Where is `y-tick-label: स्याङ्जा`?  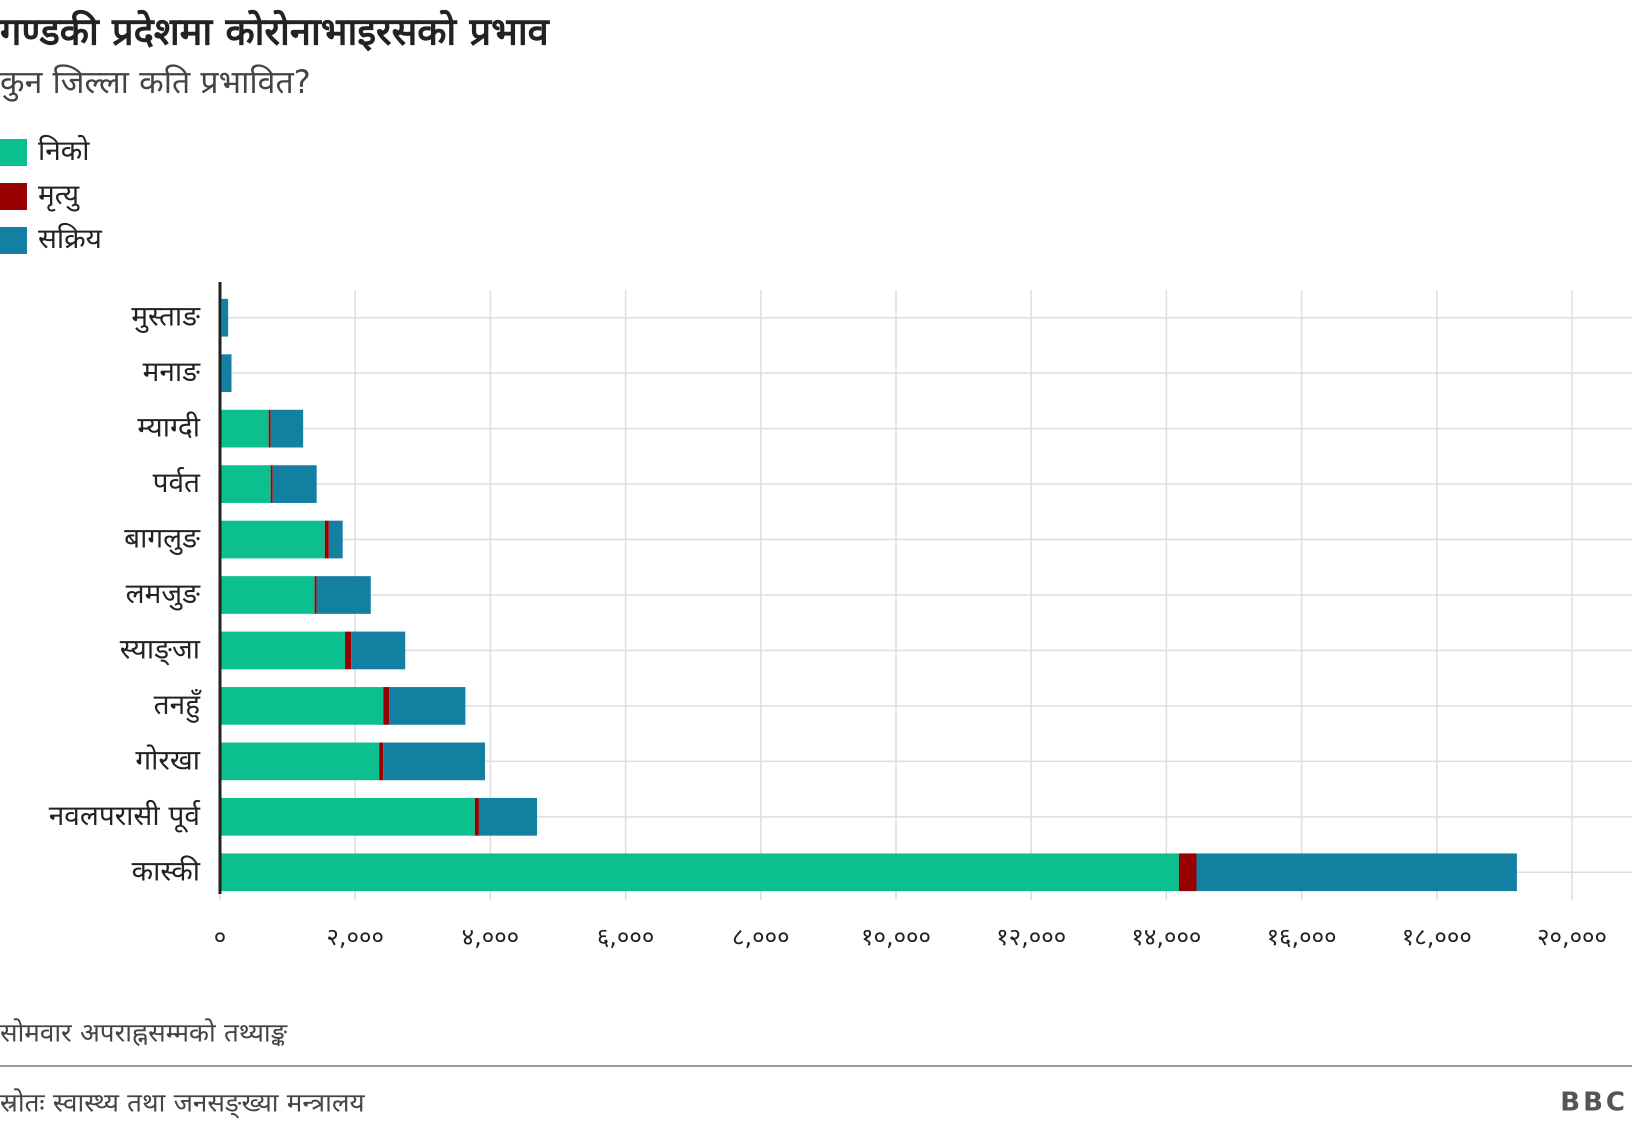 y-tick-label: स्याङ्जा is located at coordinates (160, 649).